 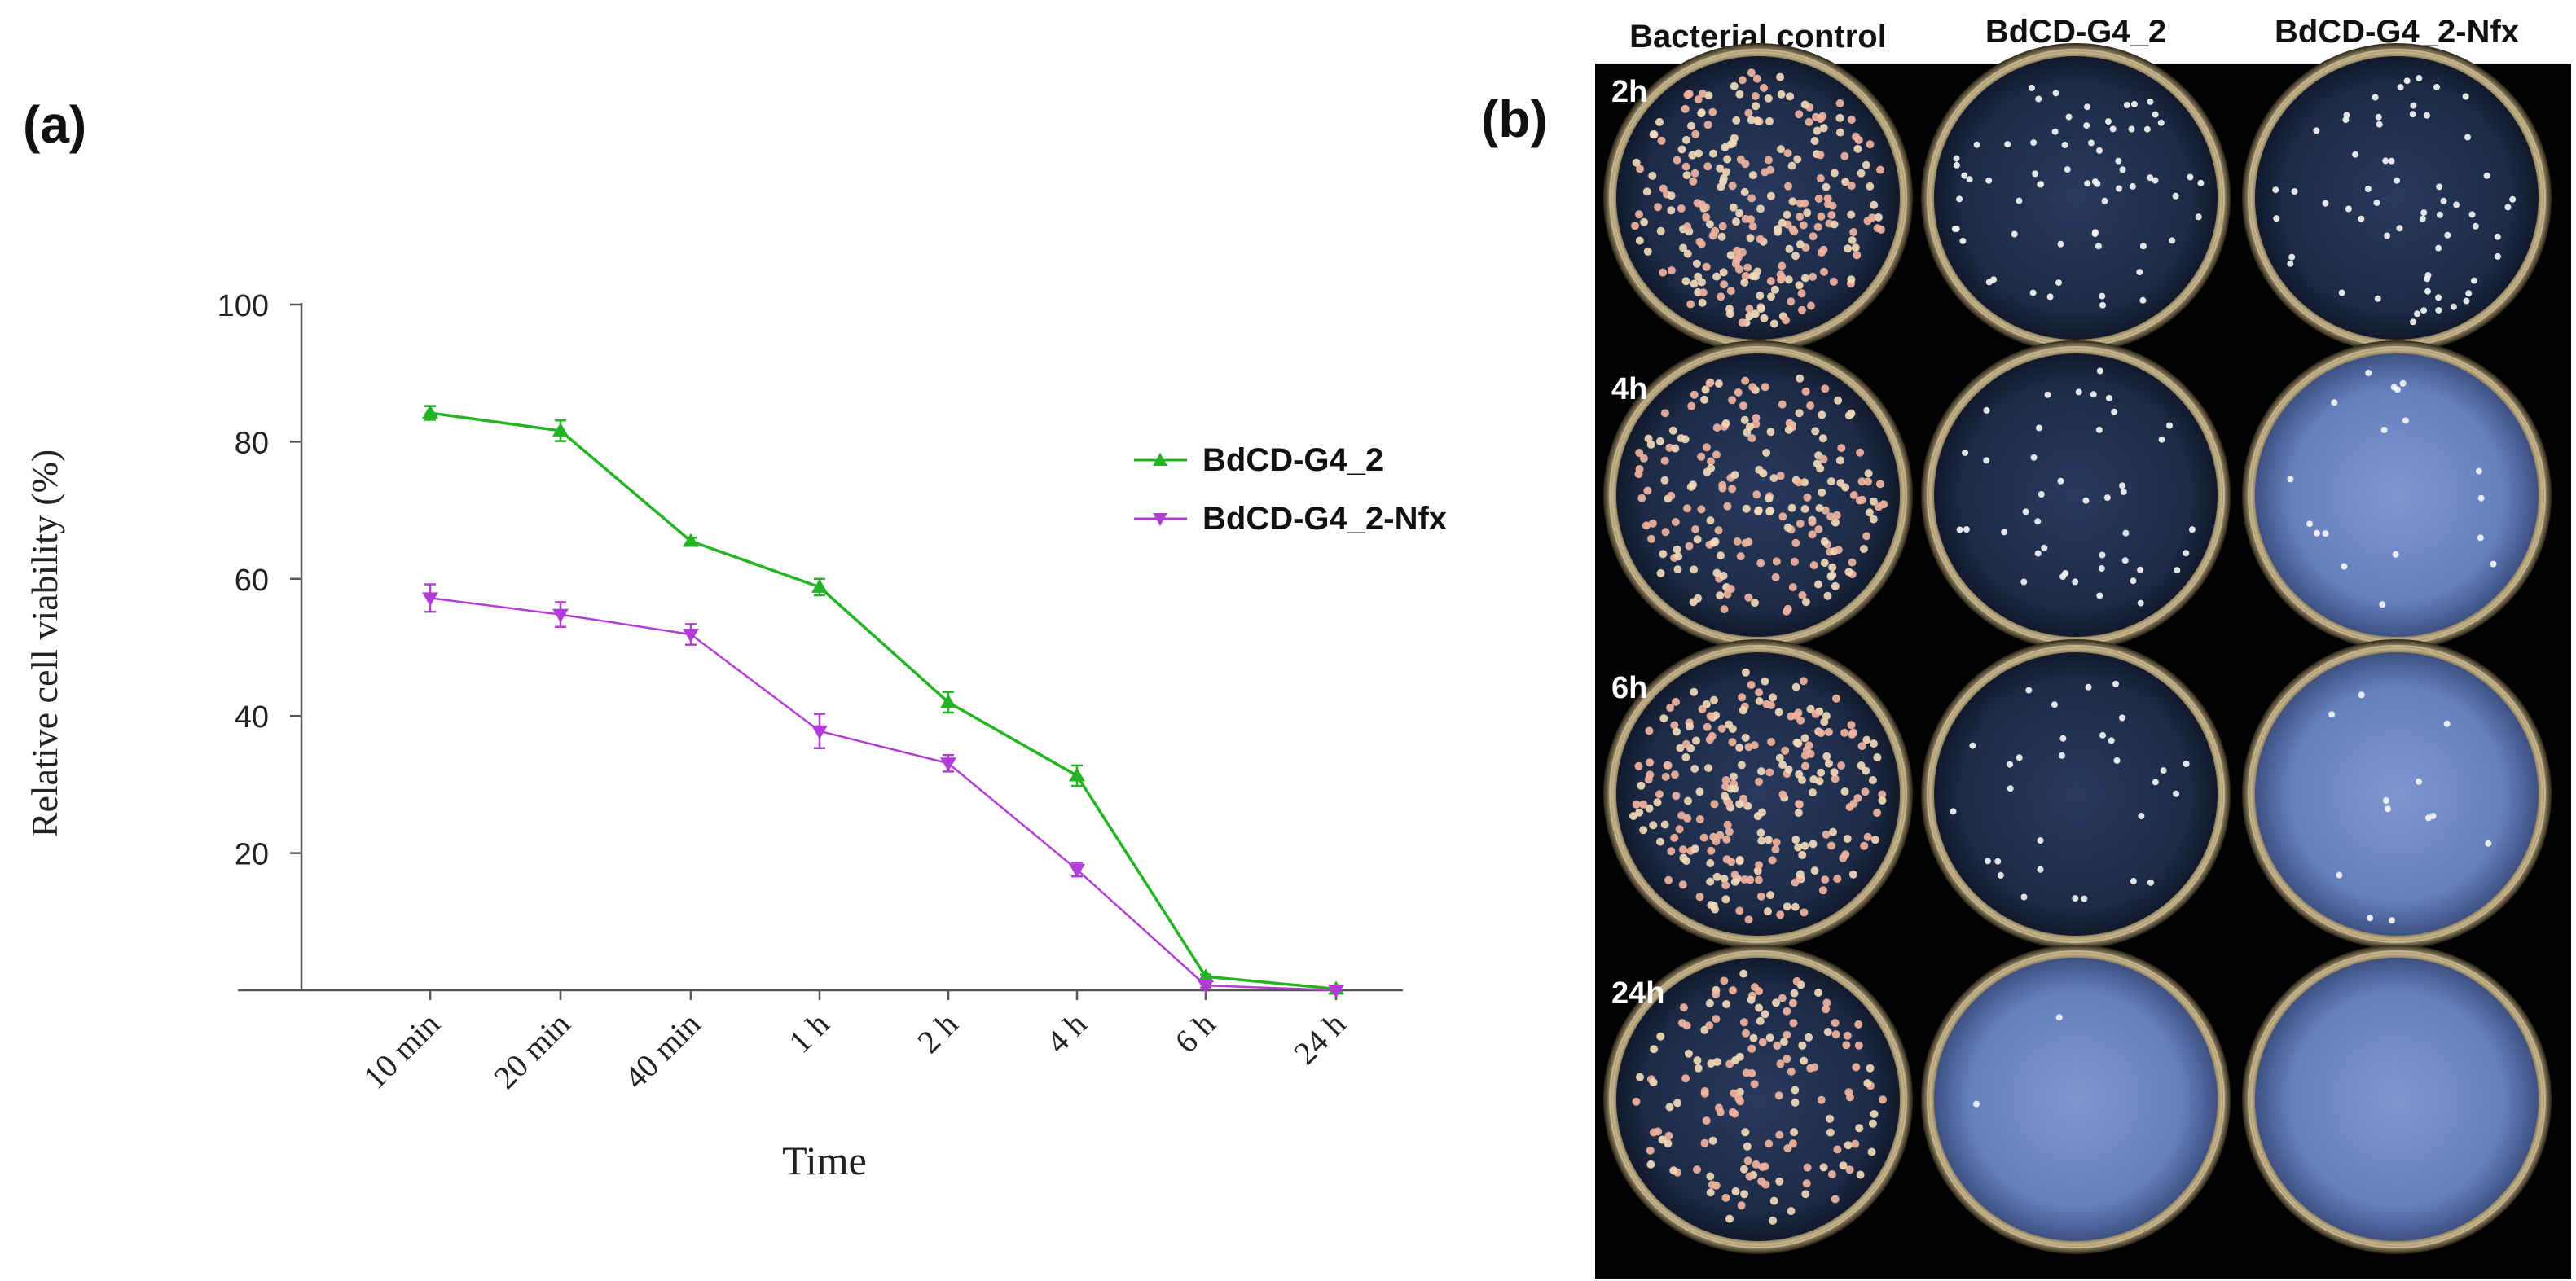 I want to click on panel-a-label: (a), so click(x=54, y=124).